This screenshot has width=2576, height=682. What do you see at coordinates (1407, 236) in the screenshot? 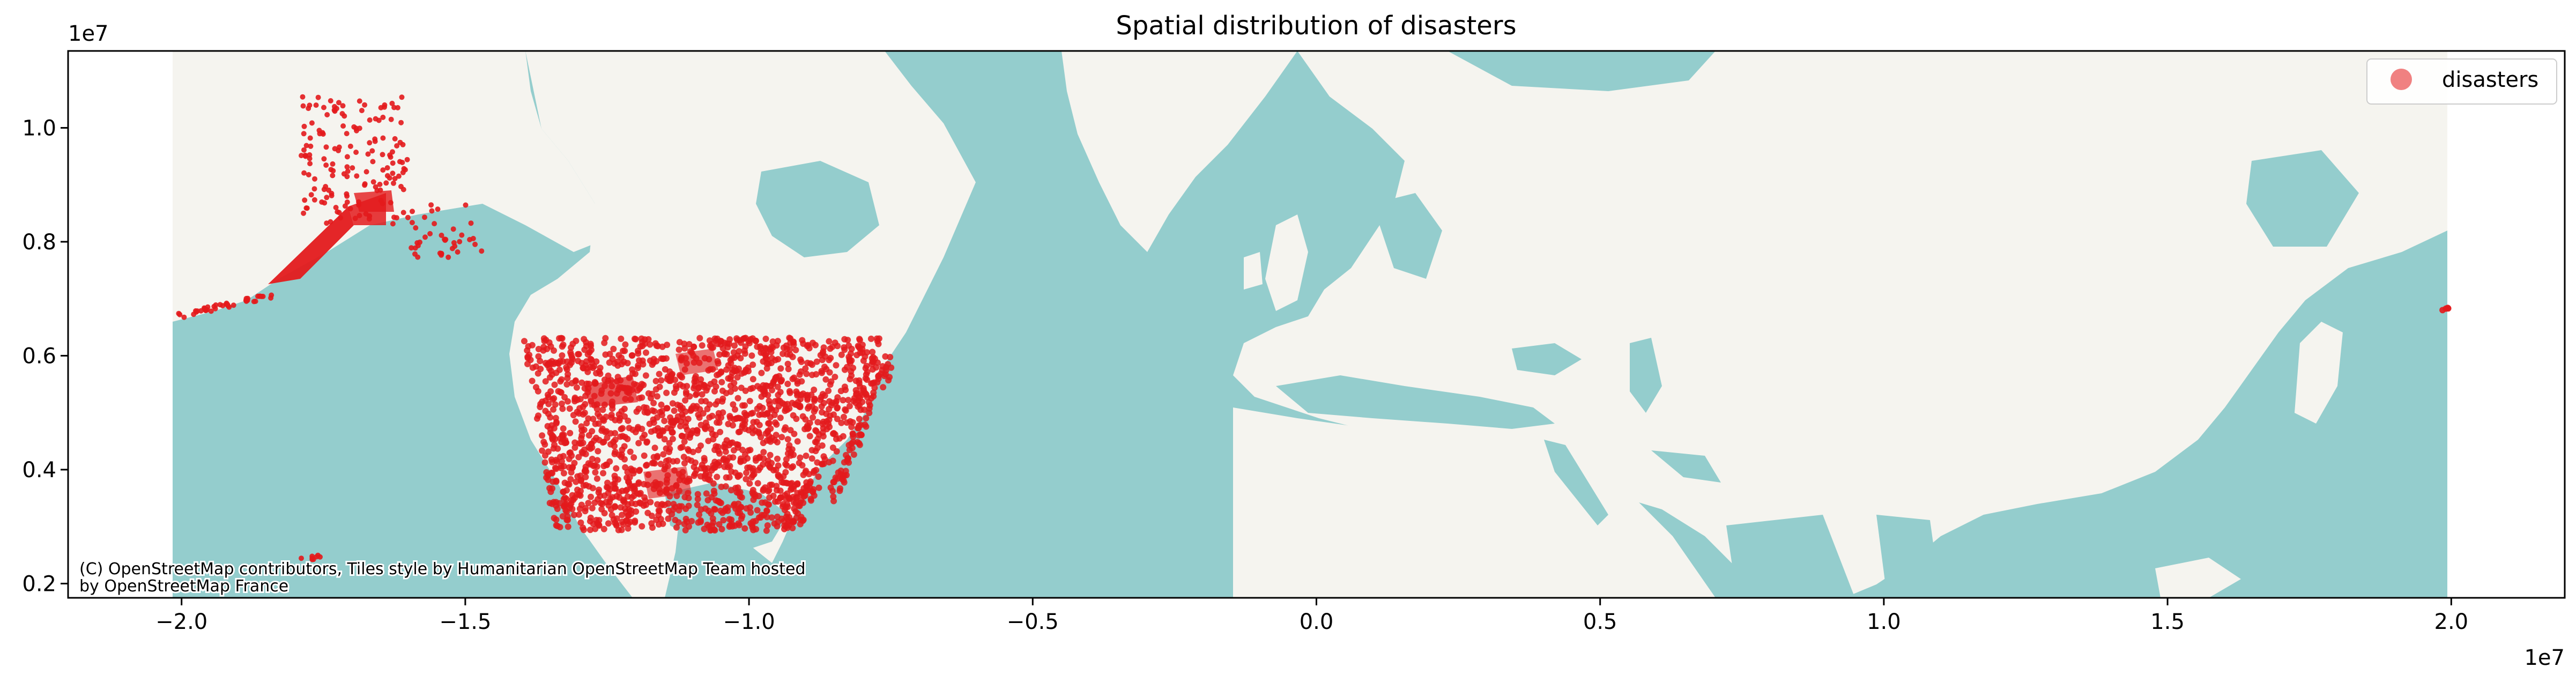
I see `baltic-sea` at bounding box center [1407, 236].